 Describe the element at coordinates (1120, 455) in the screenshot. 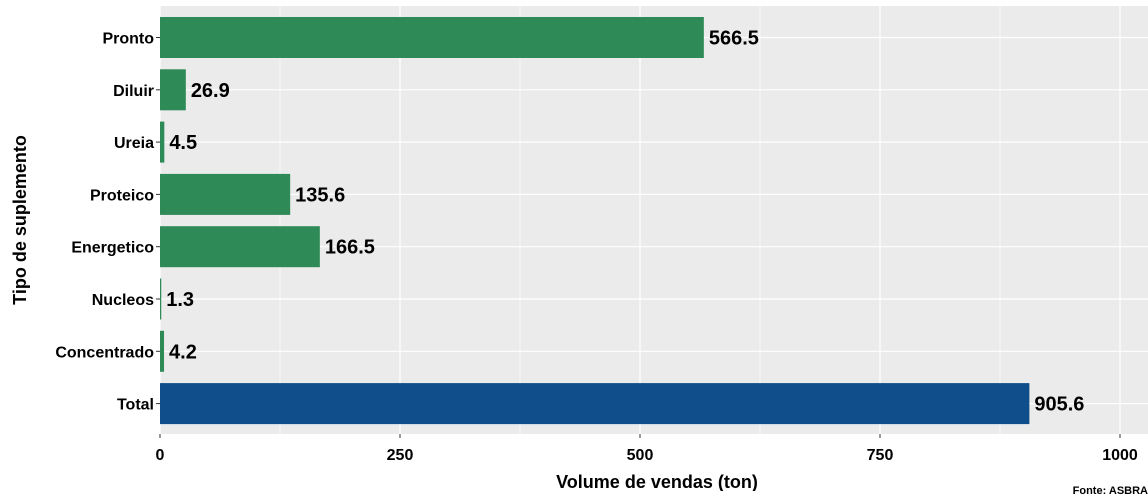

I see `x-tick-label-1000: 1000` at that location.